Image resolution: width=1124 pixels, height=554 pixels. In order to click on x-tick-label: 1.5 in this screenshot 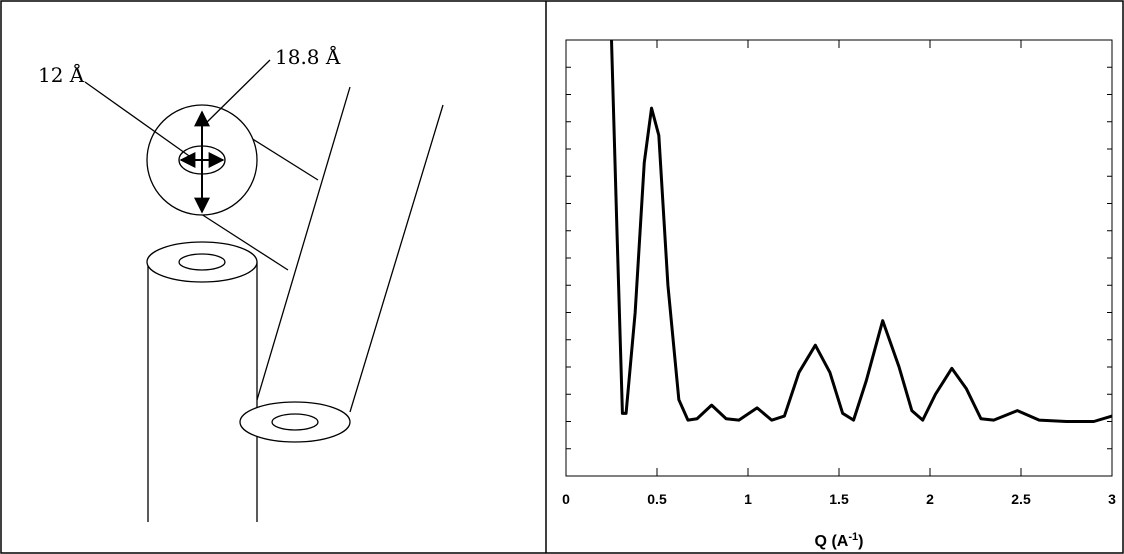, I will do `click(839, 499)`.